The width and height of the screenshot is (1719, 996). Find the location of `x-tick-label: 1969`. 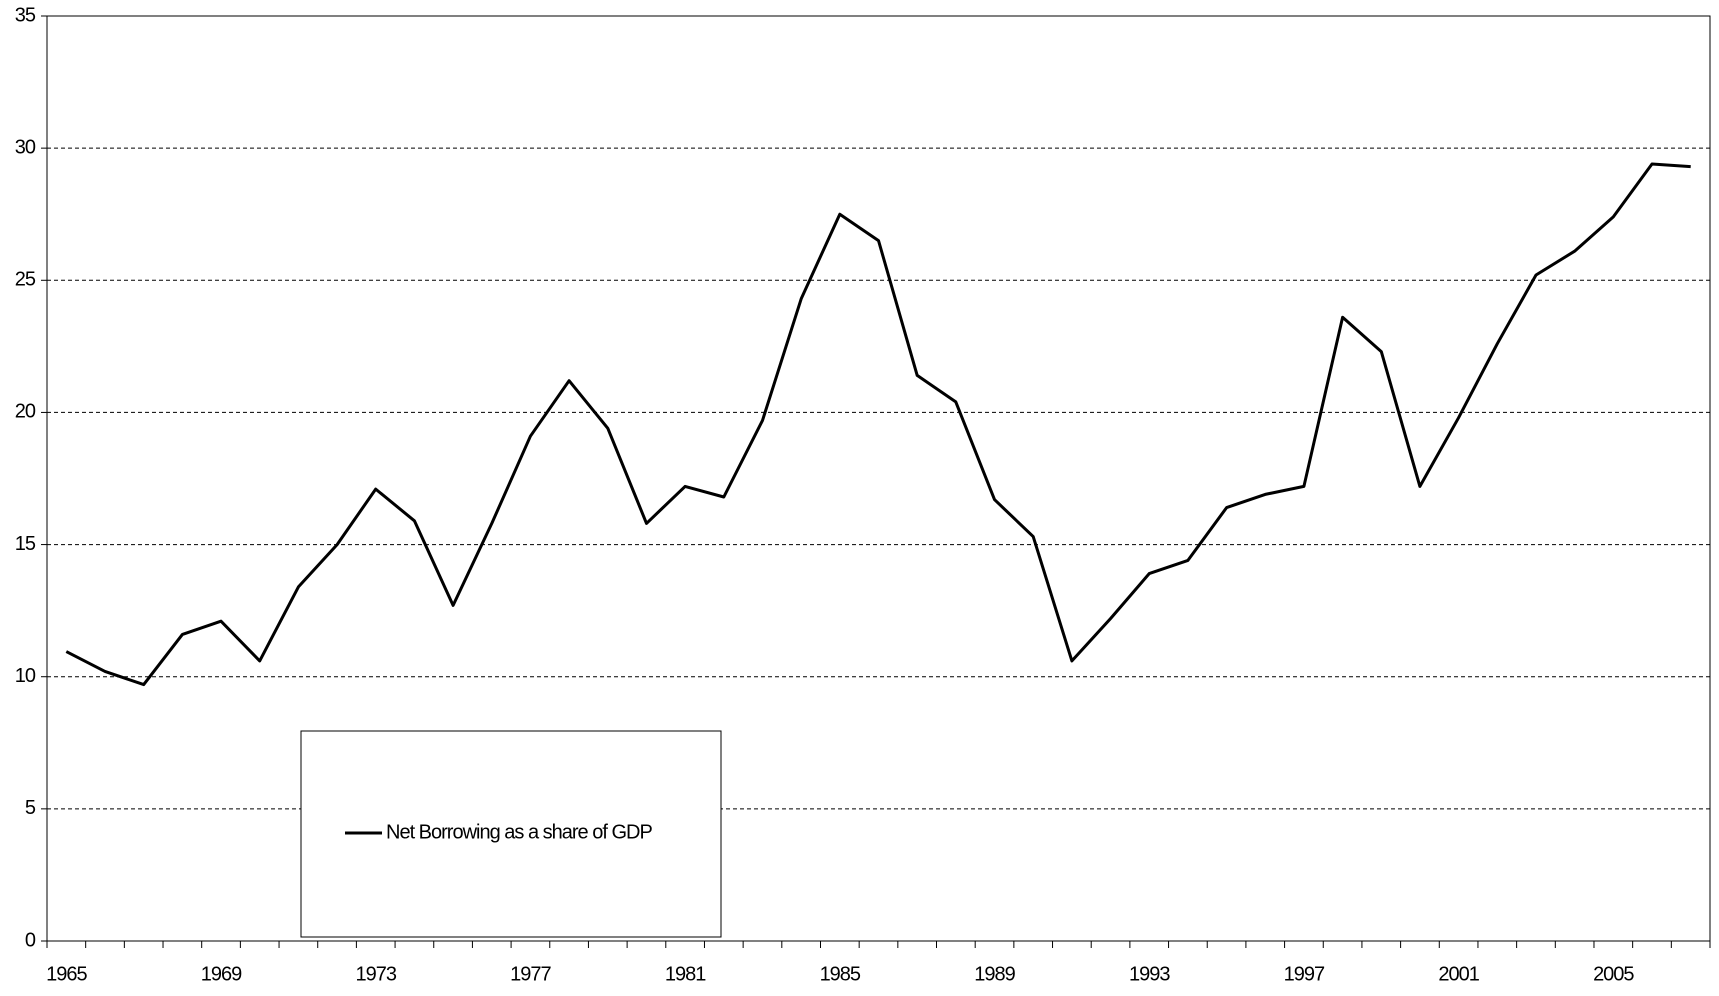

x-tick-label: 1969 is located at coordinates (221, 974).